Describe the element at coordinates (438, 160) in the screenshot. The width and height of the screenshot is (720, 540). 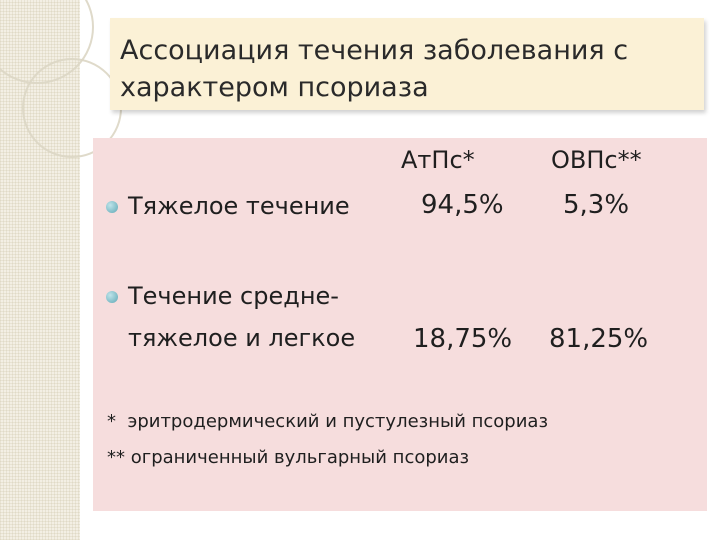
I see `column-header-atps: АтПс*` at that location.